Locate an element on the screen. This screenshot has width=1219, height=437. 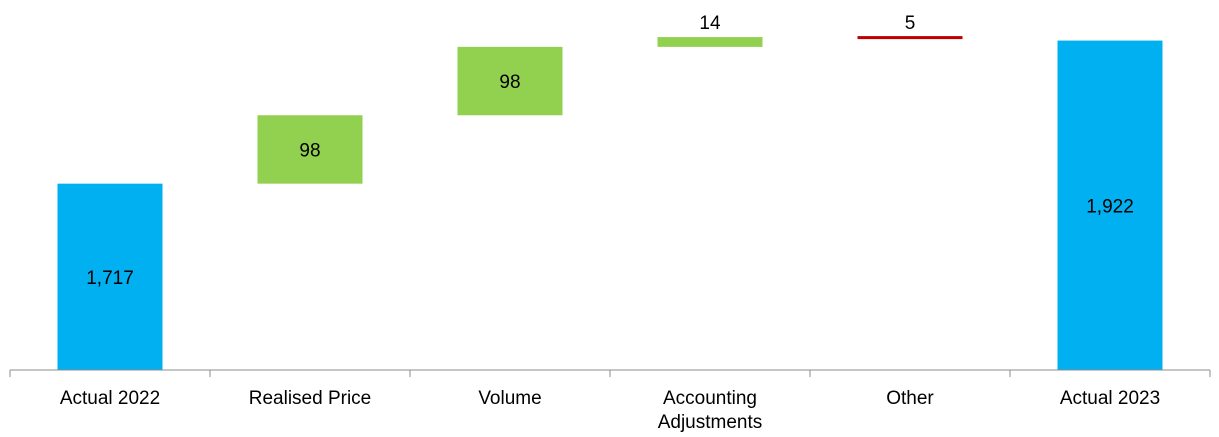
category-label-4: Other is located at coordinates (910, 398).